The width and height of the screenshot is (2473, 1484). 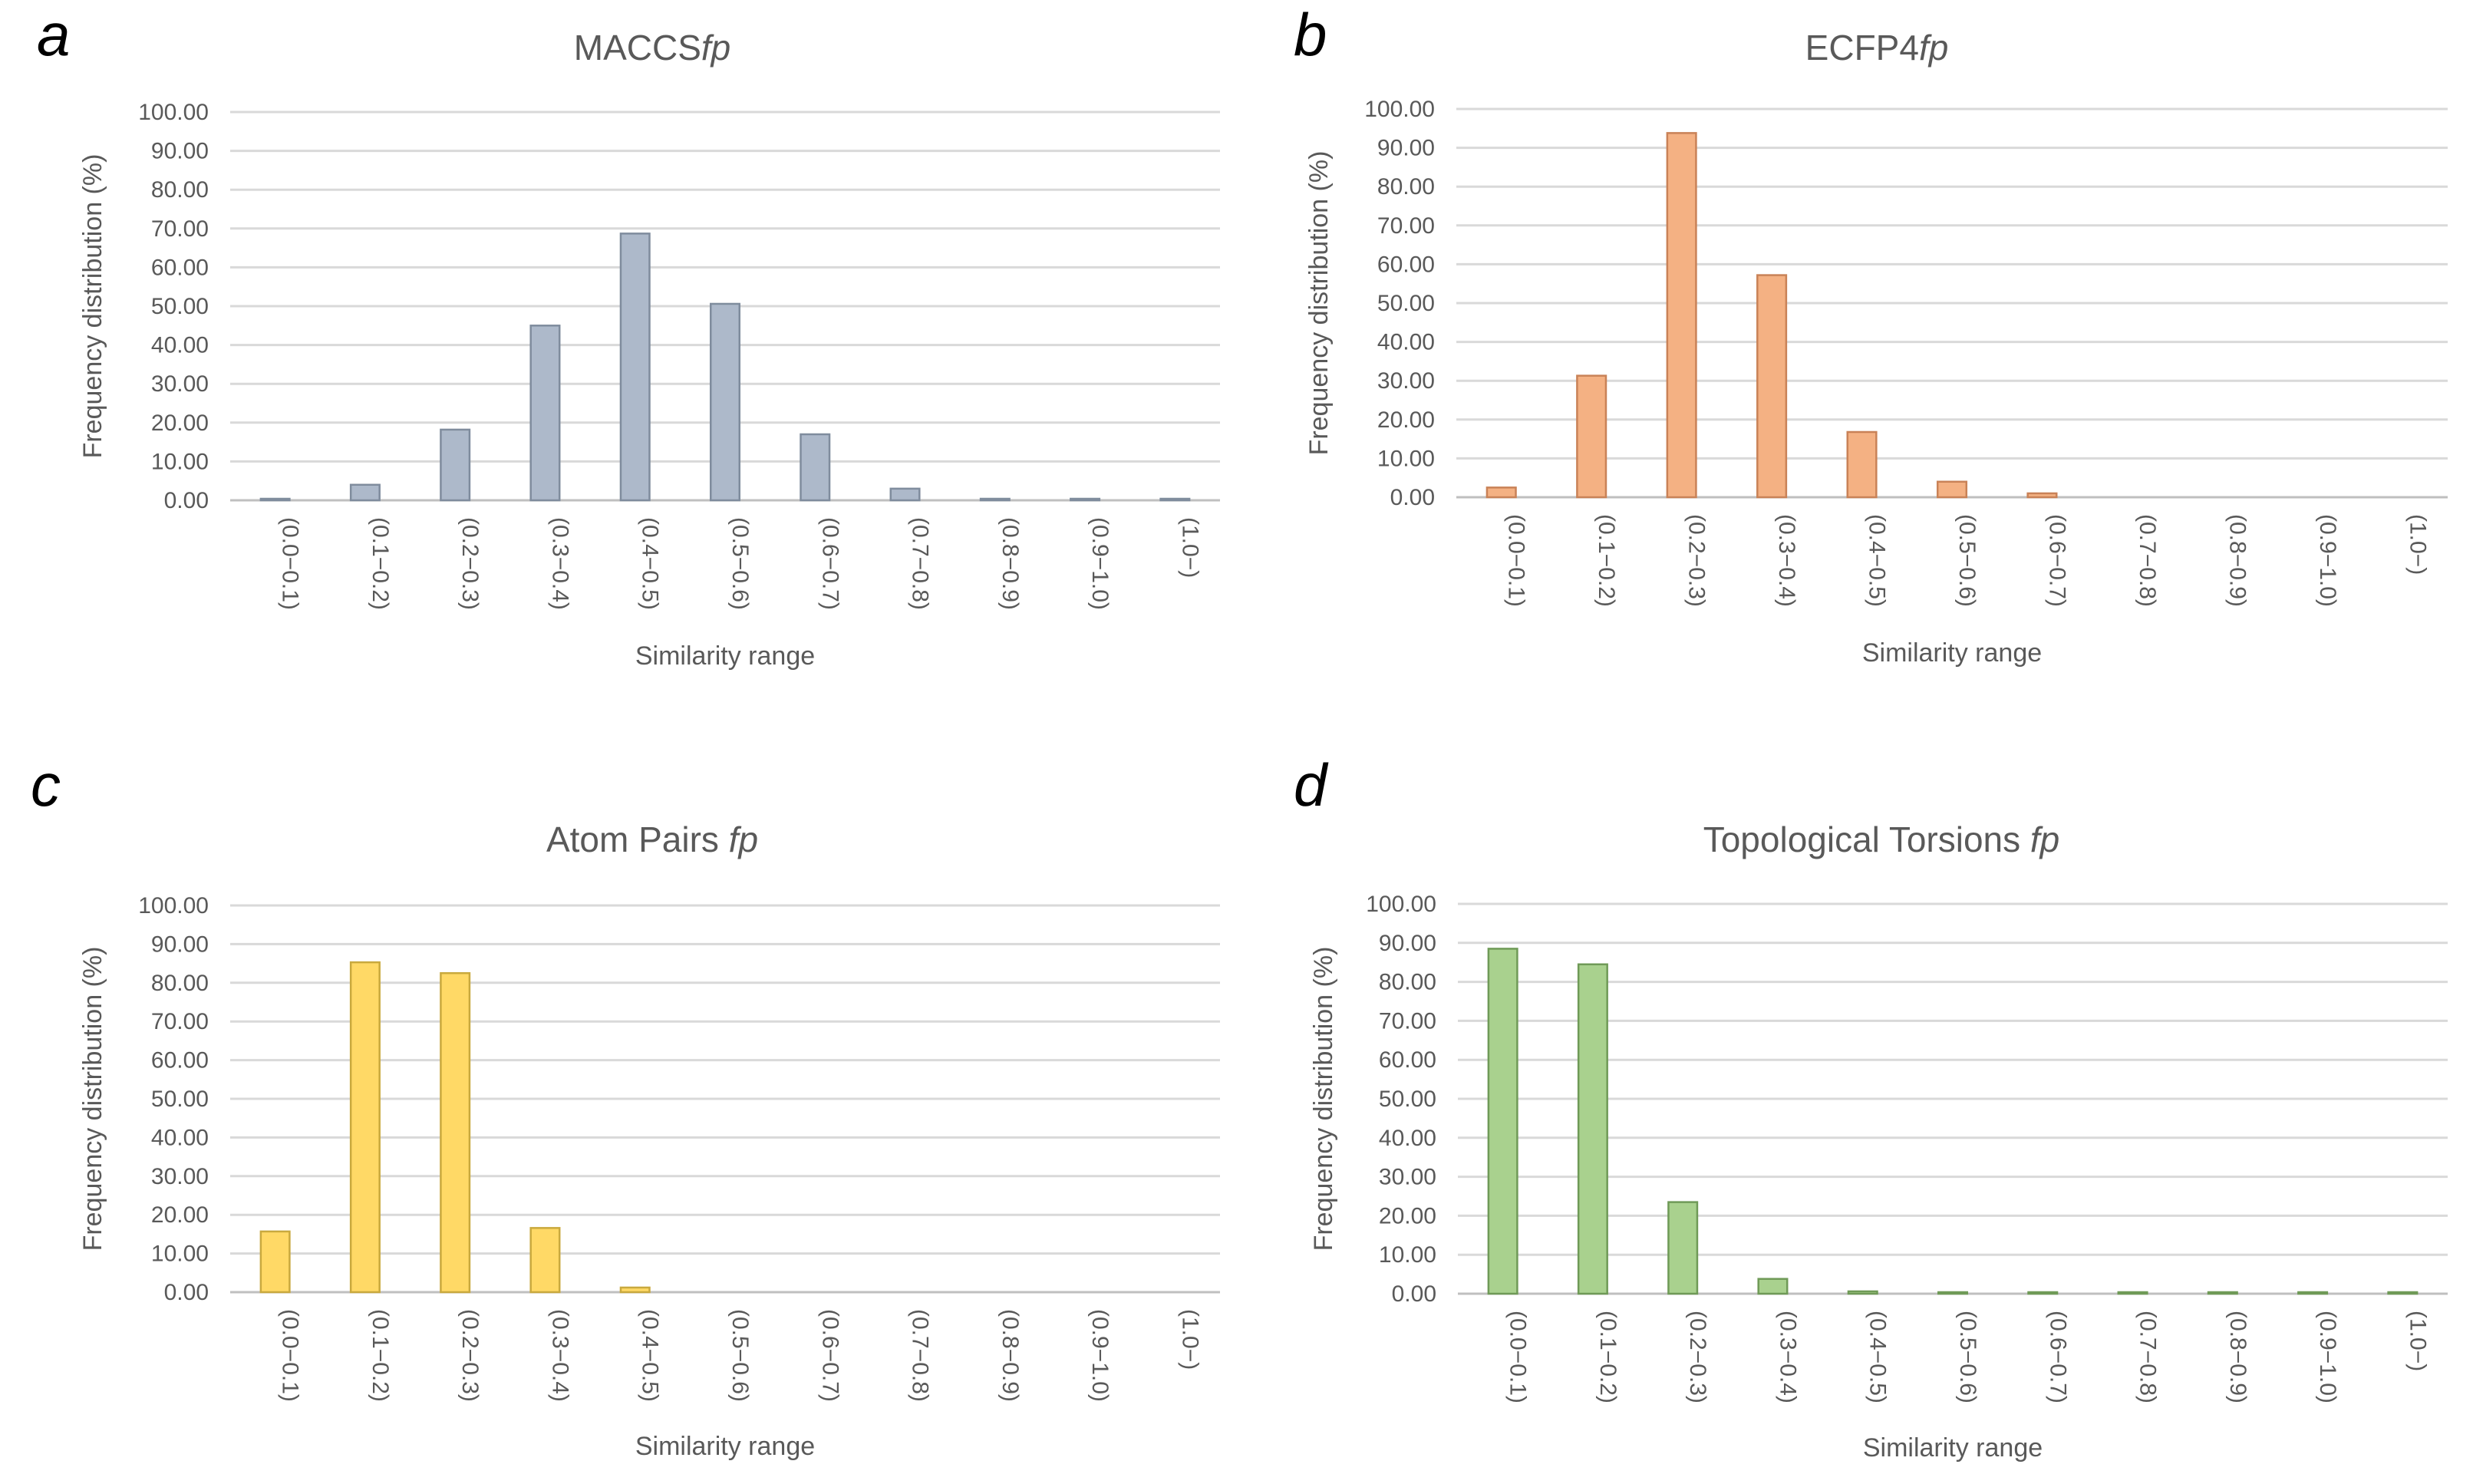 I want to click on panel-label: b, so click(x=1310, y=34).